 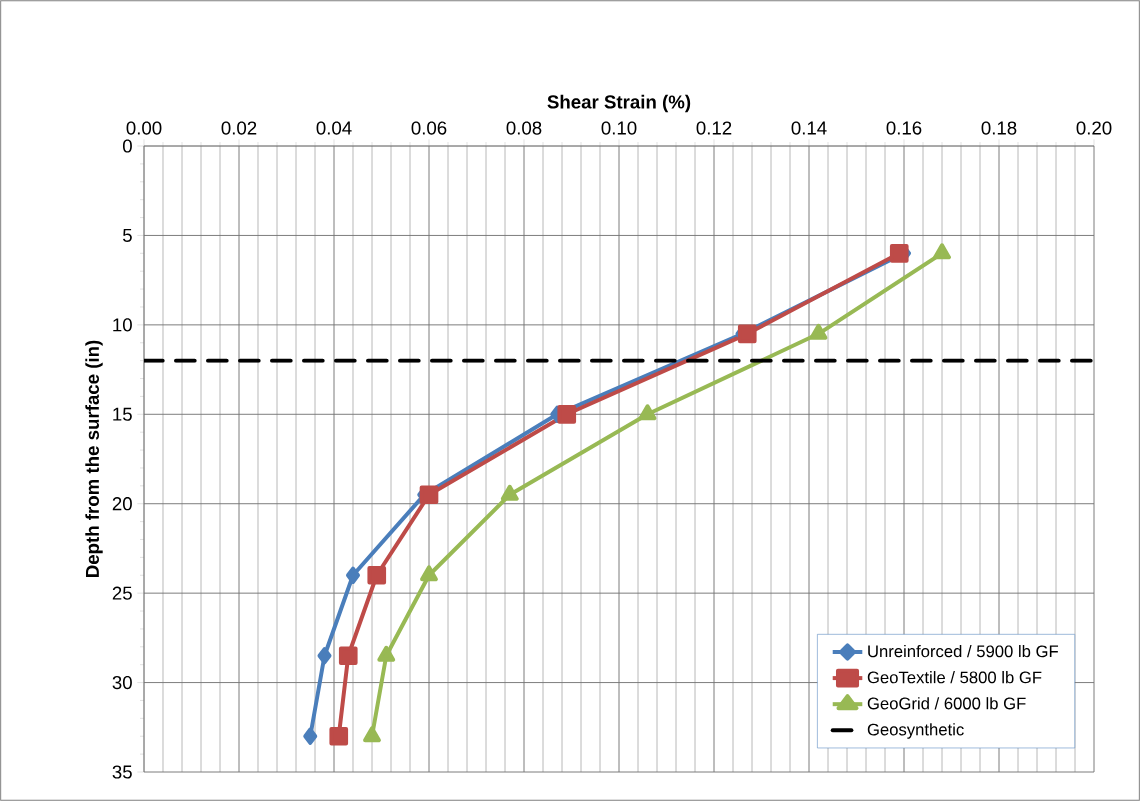 I want to click on y-tick-label: 20, so click(x=122, y=504).